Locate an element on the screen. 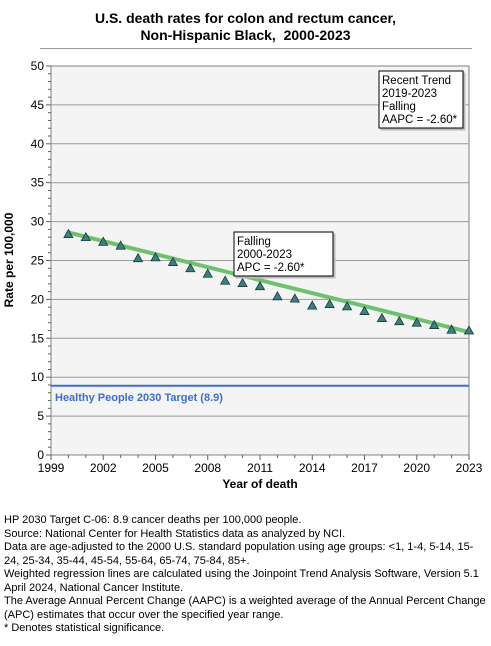 This screenshot has height=646, width=491. annotation-trend-box: Falling 2000-2023 APC = -2.60* is located at coordinates (283, 254).